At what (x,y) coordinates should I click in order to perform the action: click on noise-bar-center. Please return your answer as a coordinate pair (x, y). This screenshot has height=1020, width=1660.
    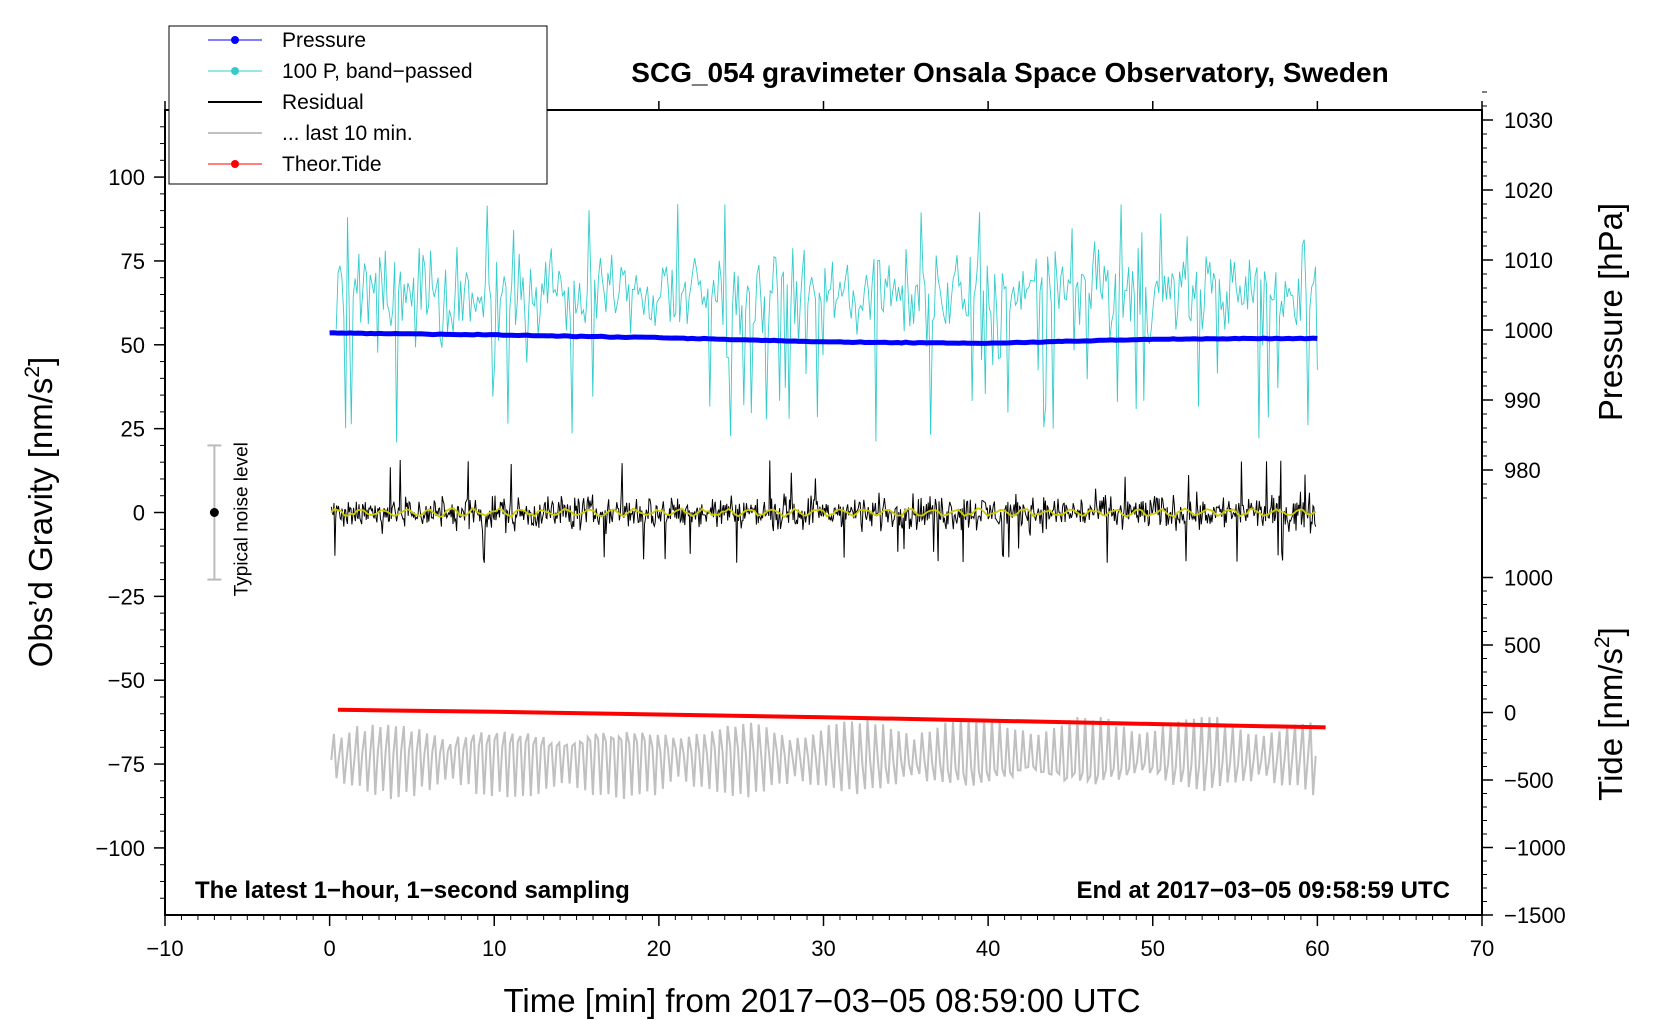
    Looking at the image, I should click on (214, 512).